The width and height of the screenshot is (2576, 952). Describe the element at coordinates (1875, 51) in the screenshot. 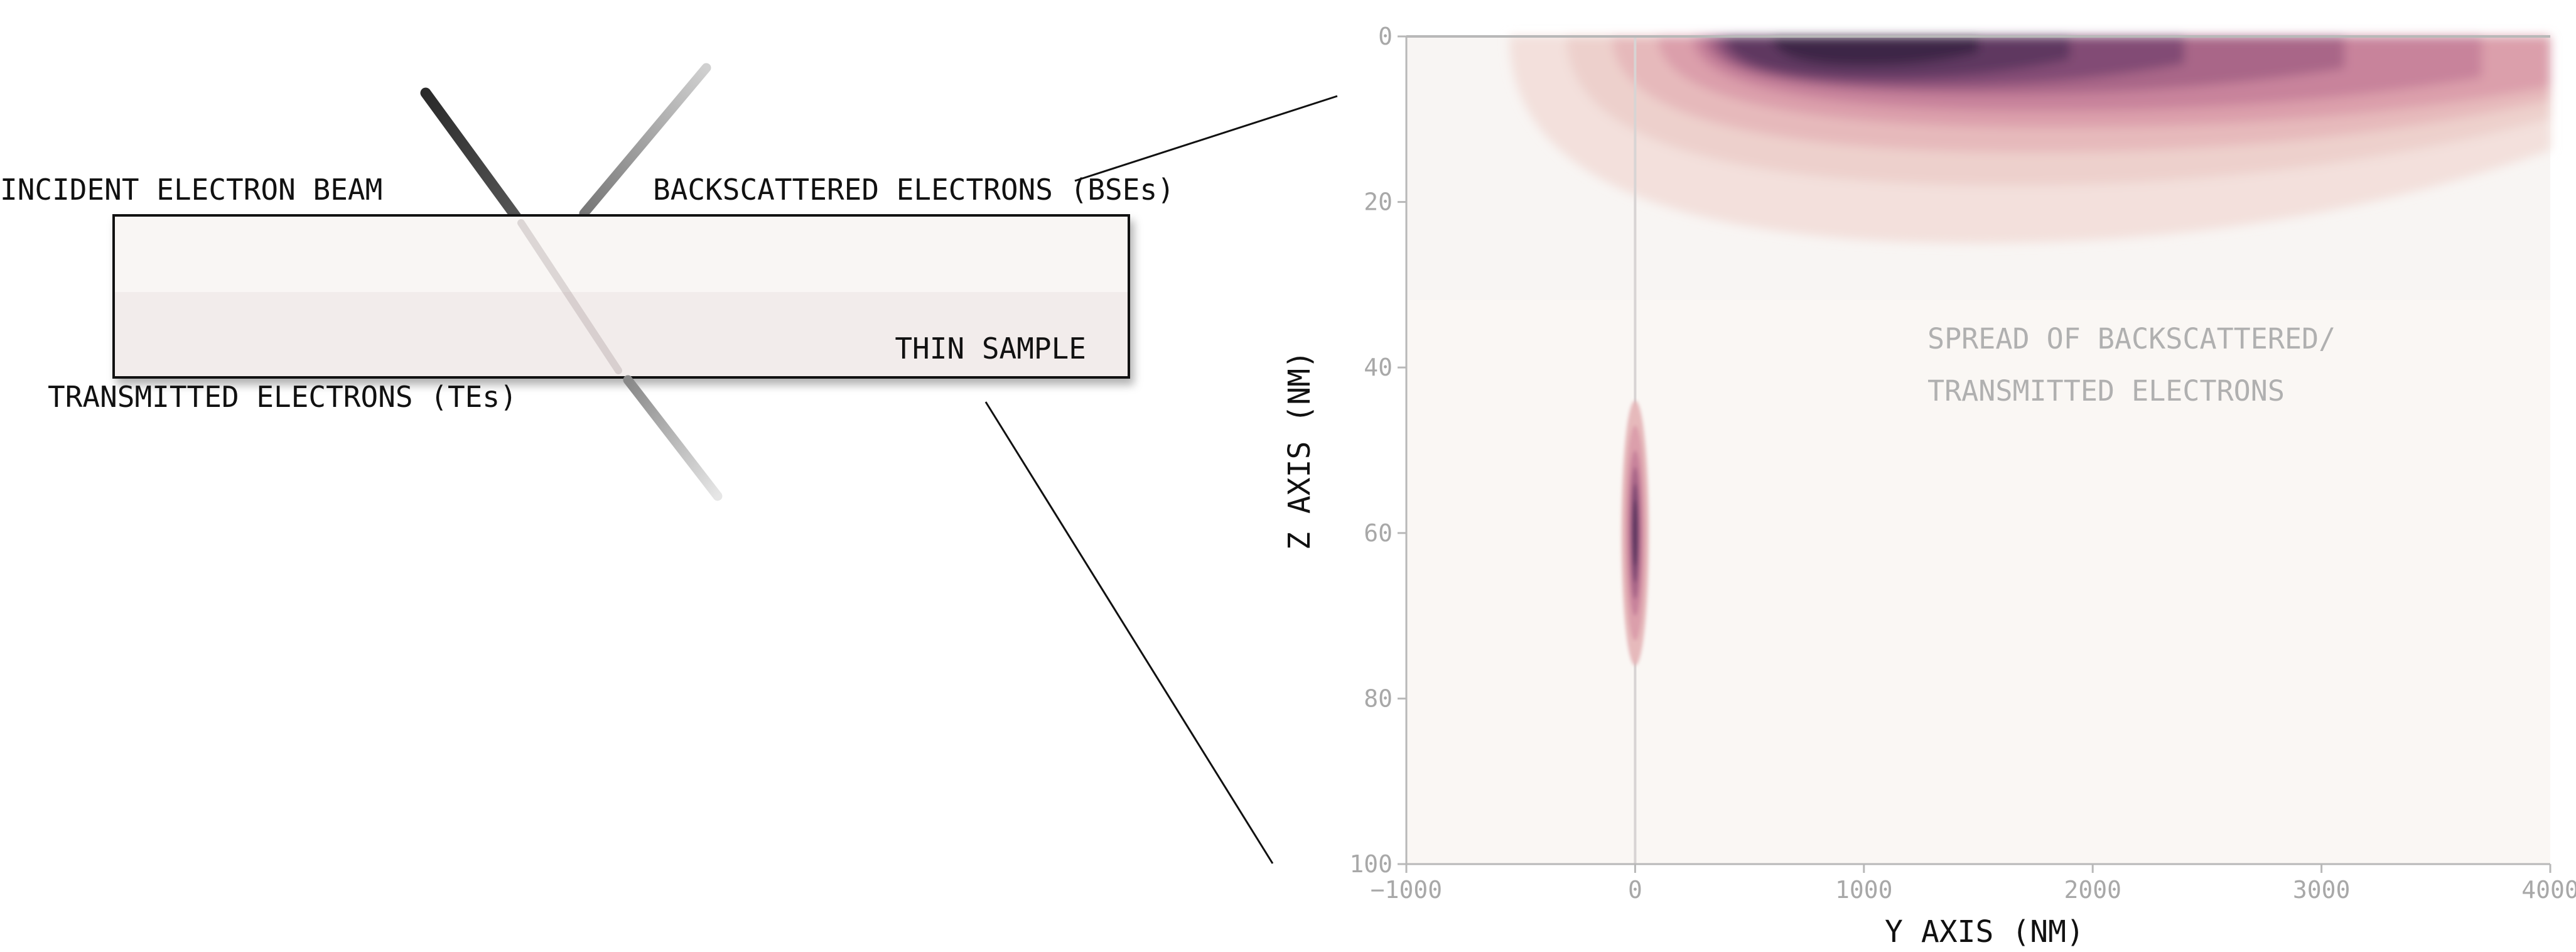

I see `backscatter-contour-level` at that location.